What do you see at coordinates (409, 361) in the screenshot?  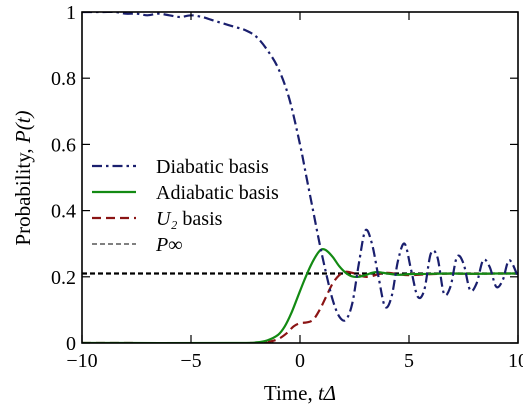 I see `x-tick-label: 5` at bounding box center [409, 361].